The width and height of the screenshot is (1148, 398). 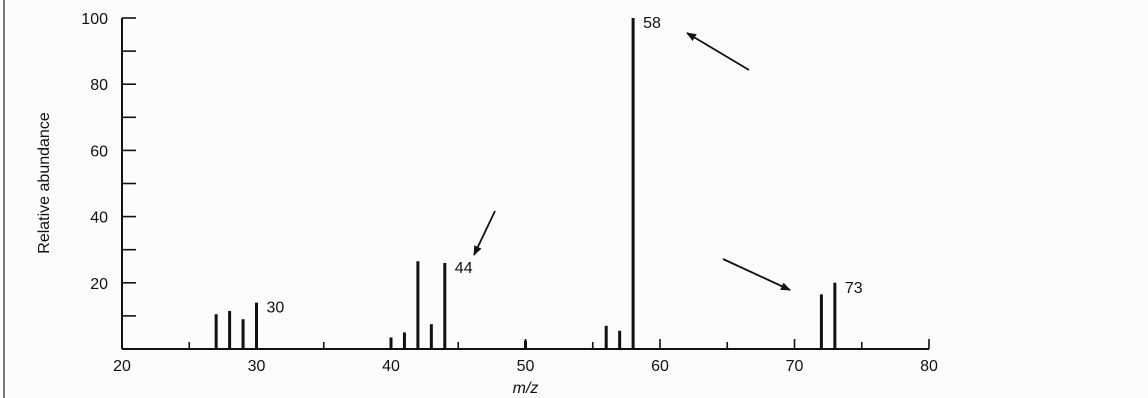 I want to click on x-tick-label: 60, so click(x=660, y=366).